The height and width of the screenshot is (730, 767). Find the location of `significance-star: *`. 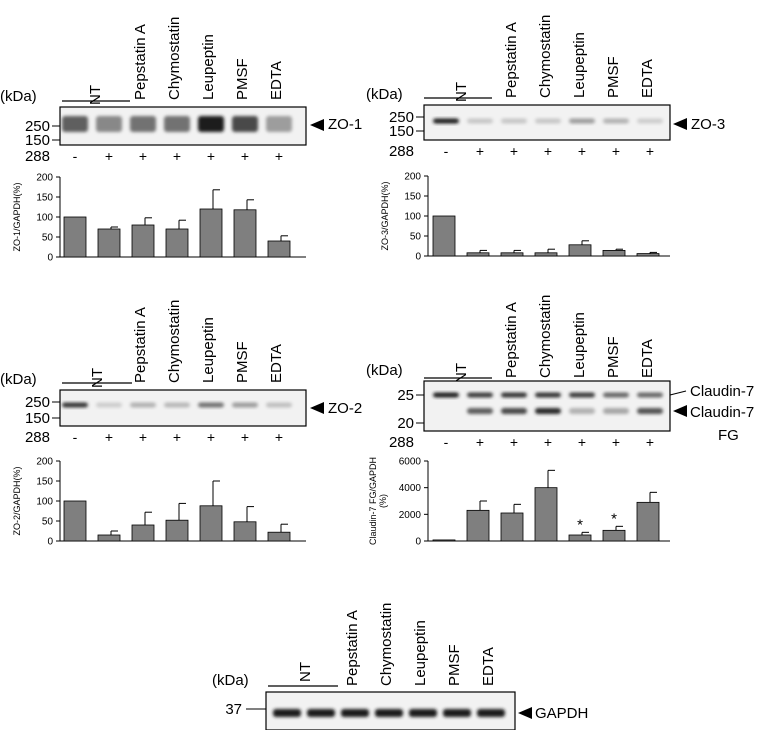

significance-star: * is located at coordinates (614, 518).